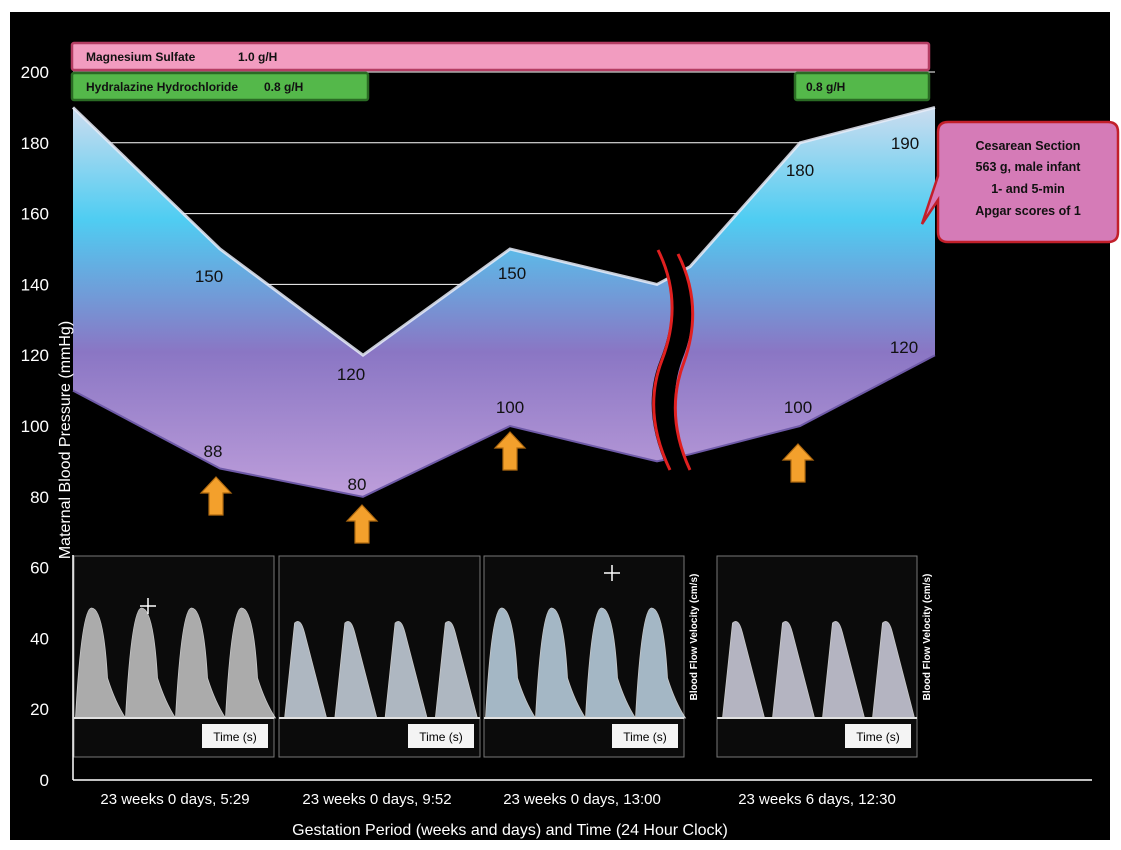  Describe the element at coordinates (817, 799) in the screenshot. I see `x-category-4: 23 weeks 6 days, 12:30` at that location.